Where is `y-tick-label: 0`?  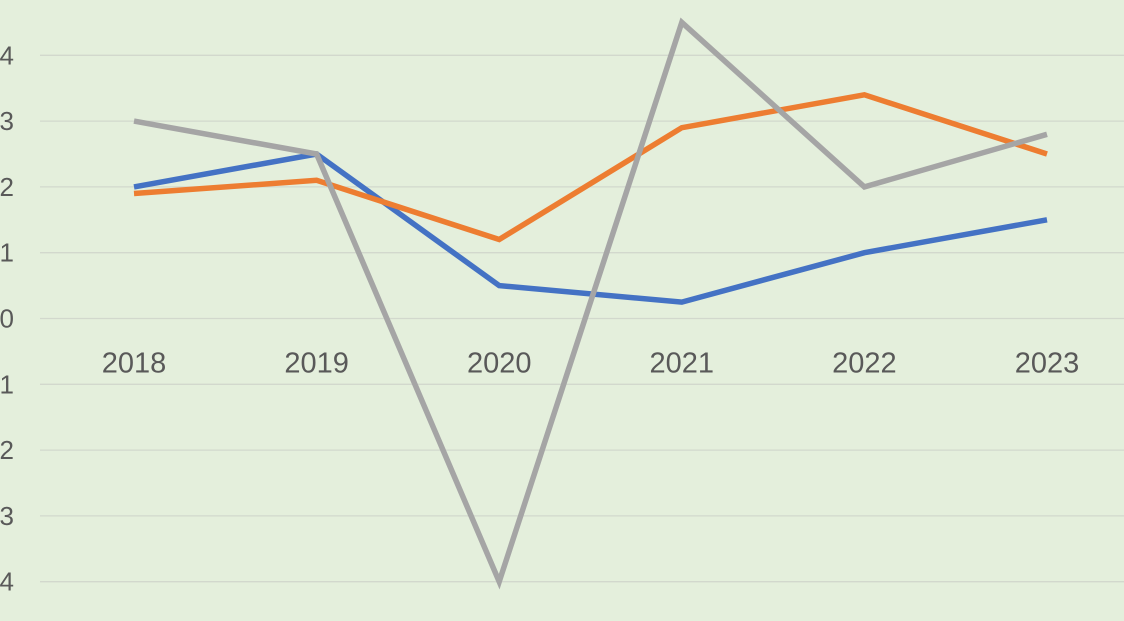
y-tick-label: 0 is located at coordinates (7, 319).